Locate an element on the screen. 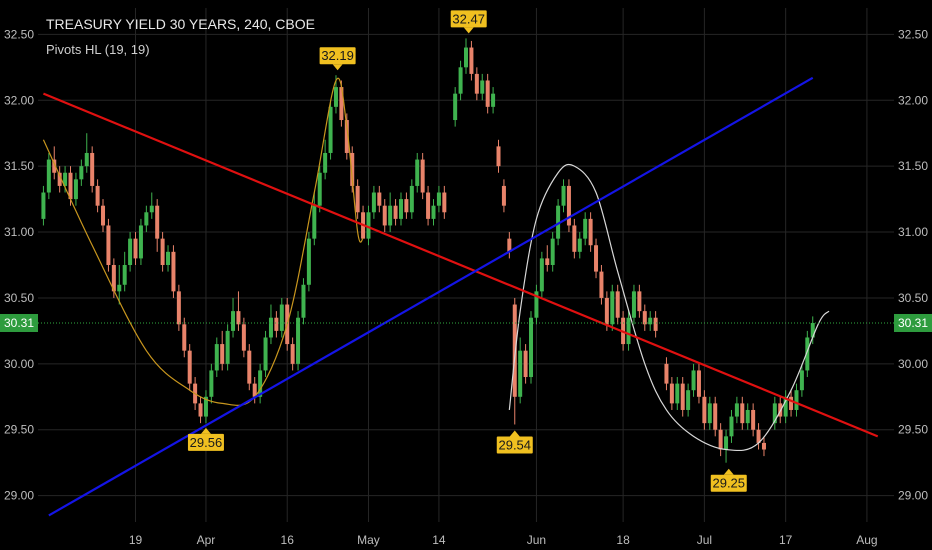 The width and height of the screenshot is (932, 550). y-tick-label-left: 31.50 is located at coordinates (19, 166).